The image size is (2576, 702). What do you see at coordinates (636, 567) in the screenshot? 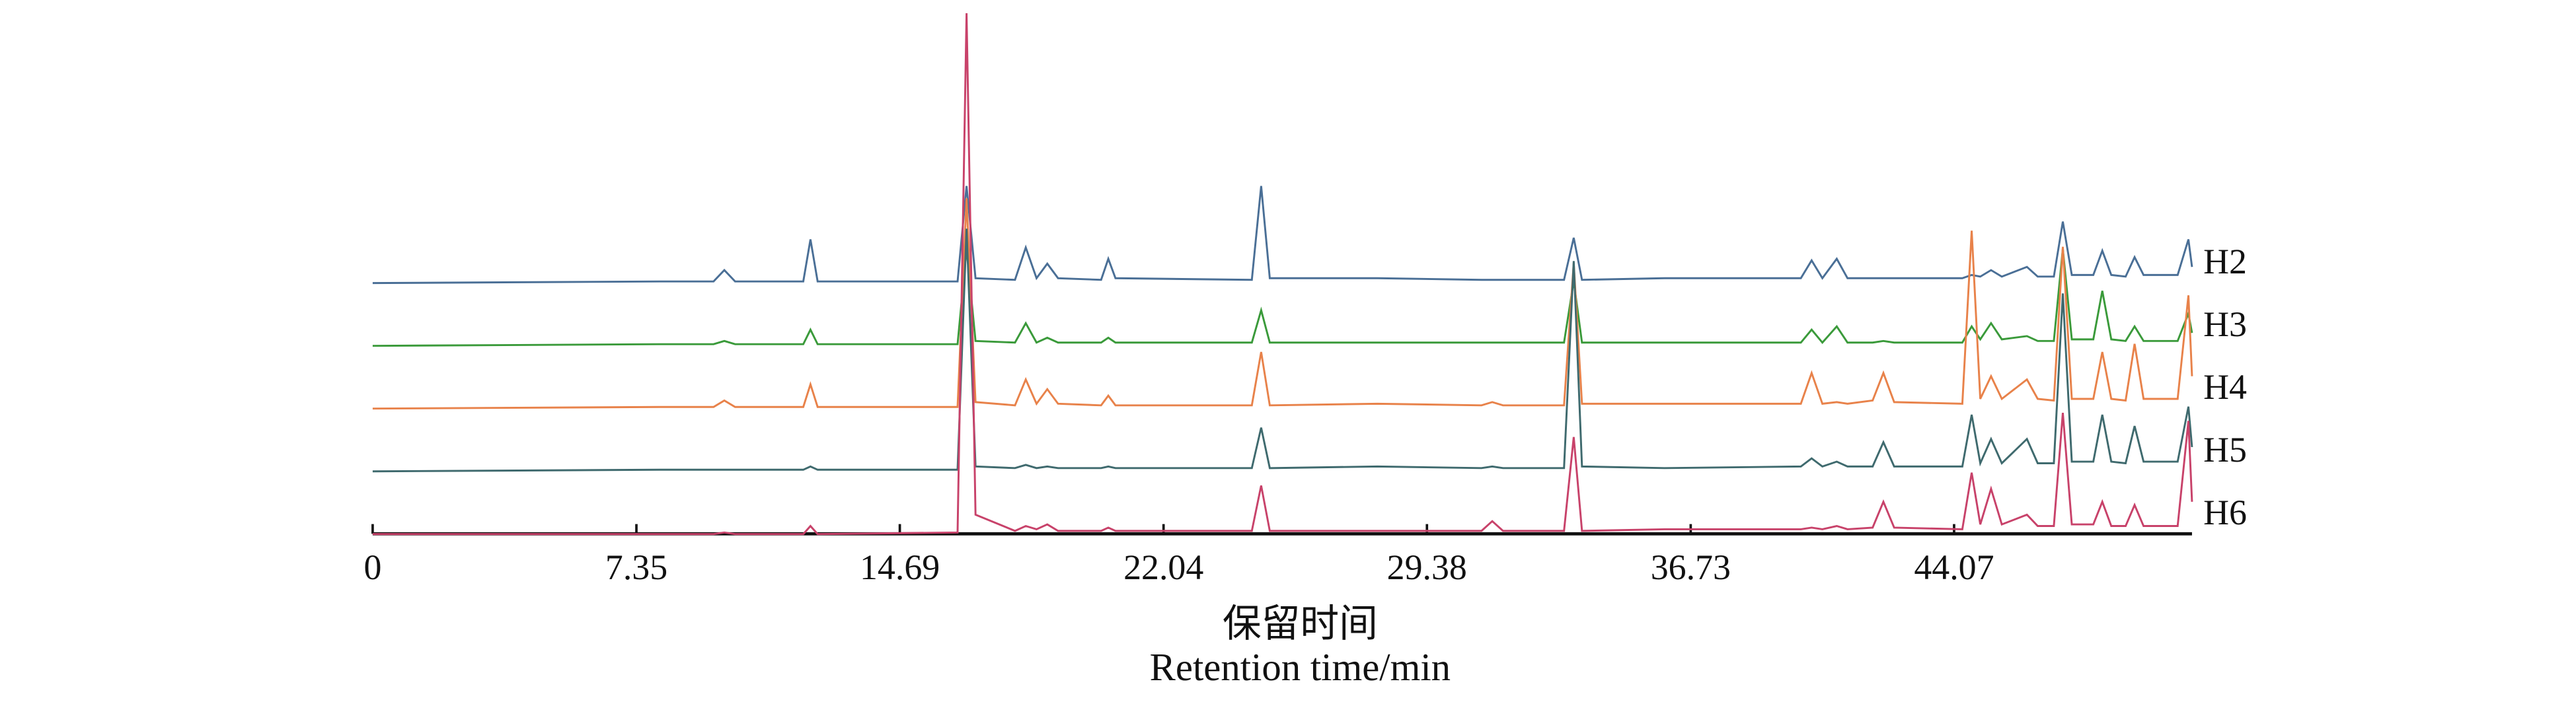
I see `x-tick-label: 7.35` at bounding box center [636, 567].